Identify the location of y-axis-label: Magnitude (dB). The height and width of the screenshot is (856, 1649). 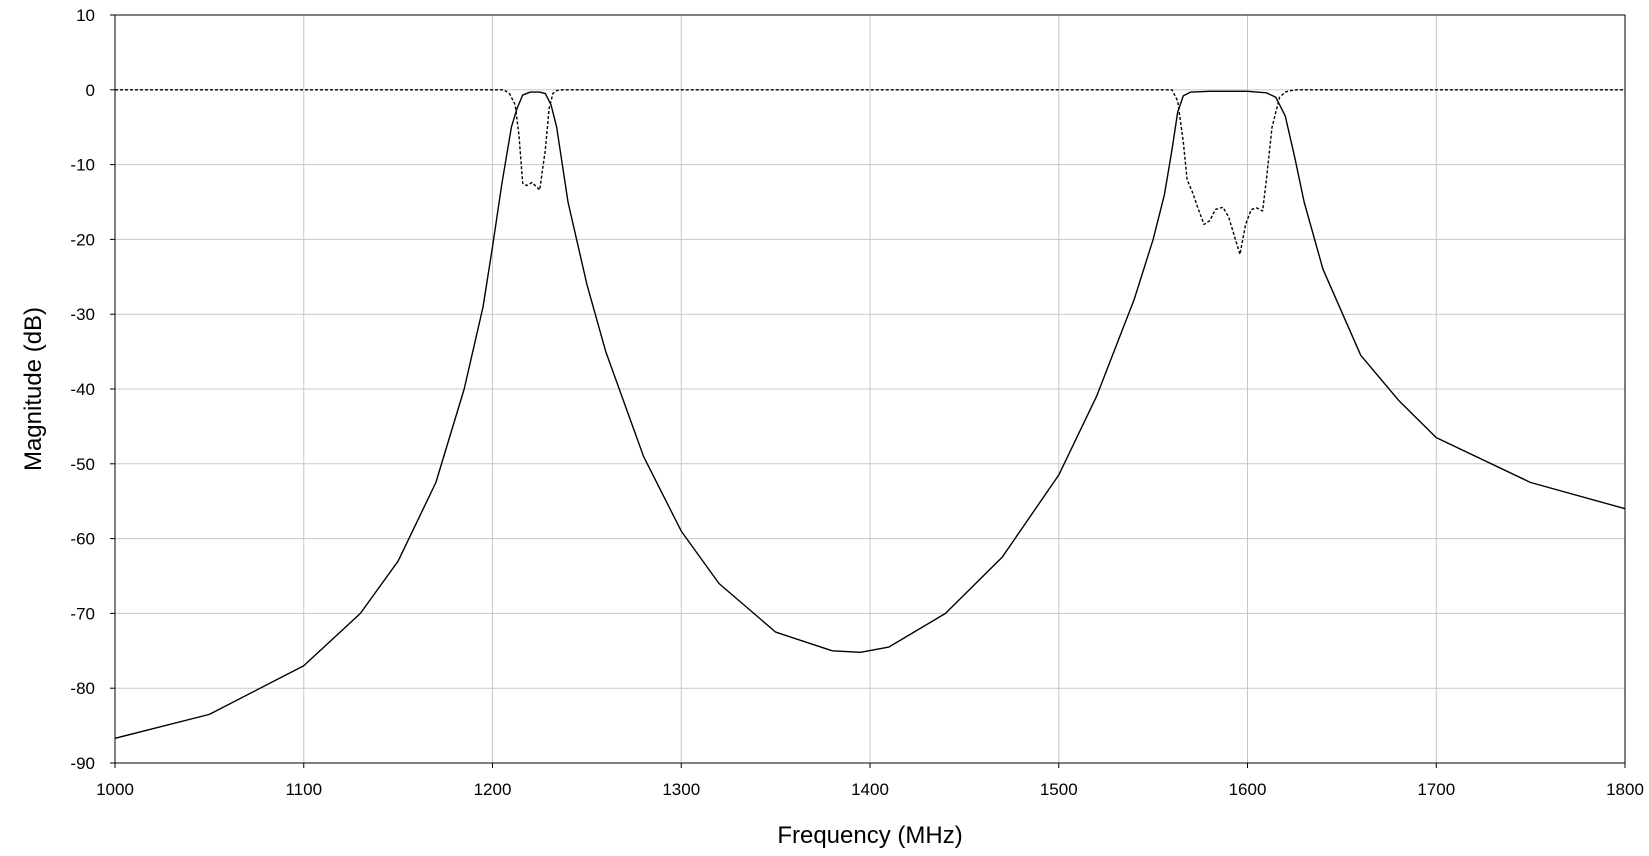
(33, 389).